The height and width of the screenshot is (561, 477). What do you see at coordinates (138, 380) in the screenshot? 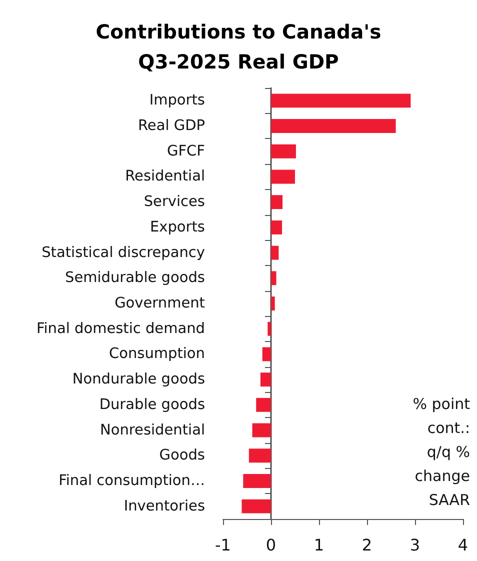
I see `y-tick-label: Nondurable goods` at bounding box center [138, 380].